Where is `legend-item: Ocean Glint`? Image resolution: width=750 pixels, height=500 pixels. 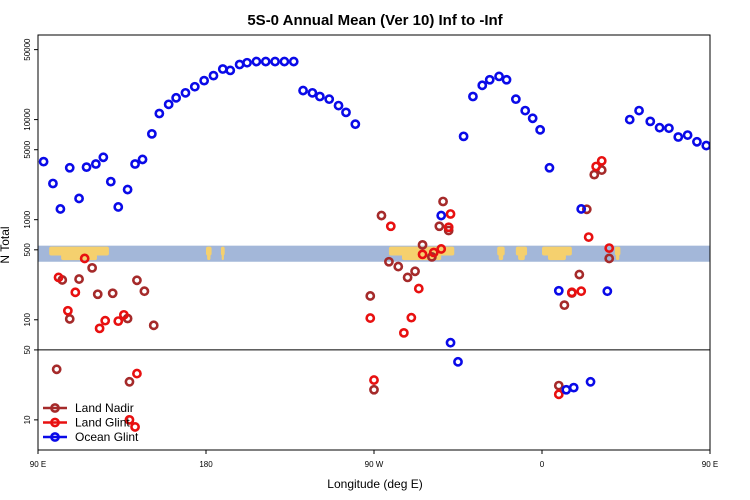
legend-item: Ocean Glint is located at coordinates (91, 437).